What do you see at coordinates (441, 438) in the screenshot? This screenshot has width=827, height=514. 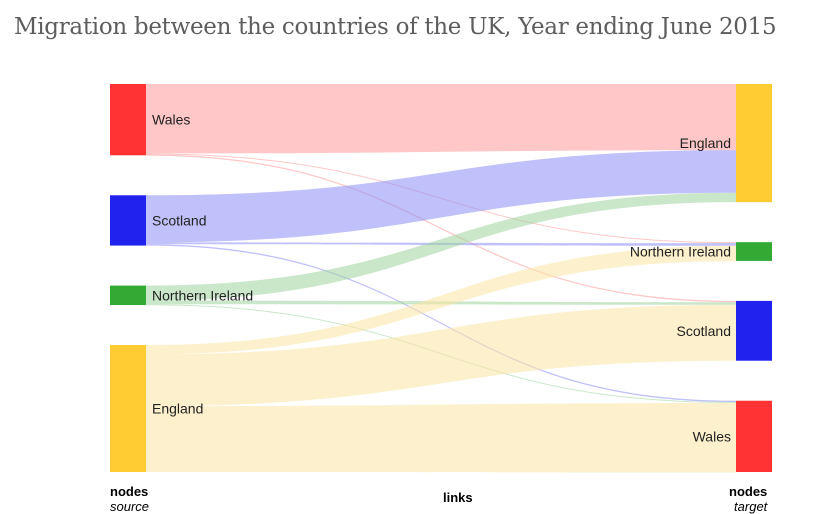 I see `link-england-to-wales` at bounding box center [441, 438].